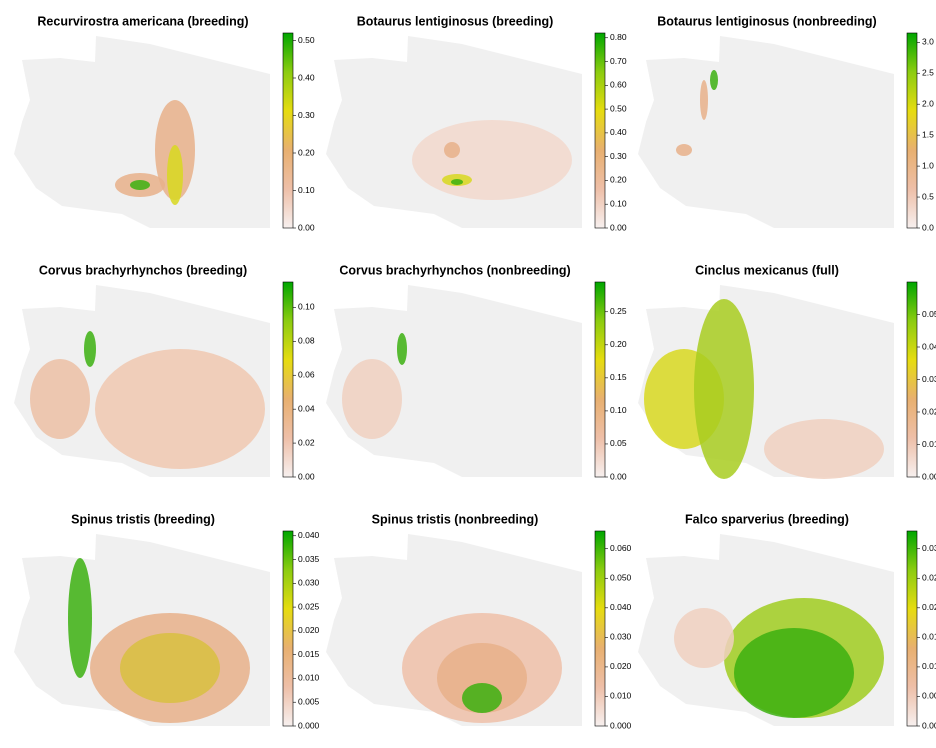  Describe the element at coordinates (929, 578) in the screenshot. I see `colorbar-tick-label: 0.025` at that location.